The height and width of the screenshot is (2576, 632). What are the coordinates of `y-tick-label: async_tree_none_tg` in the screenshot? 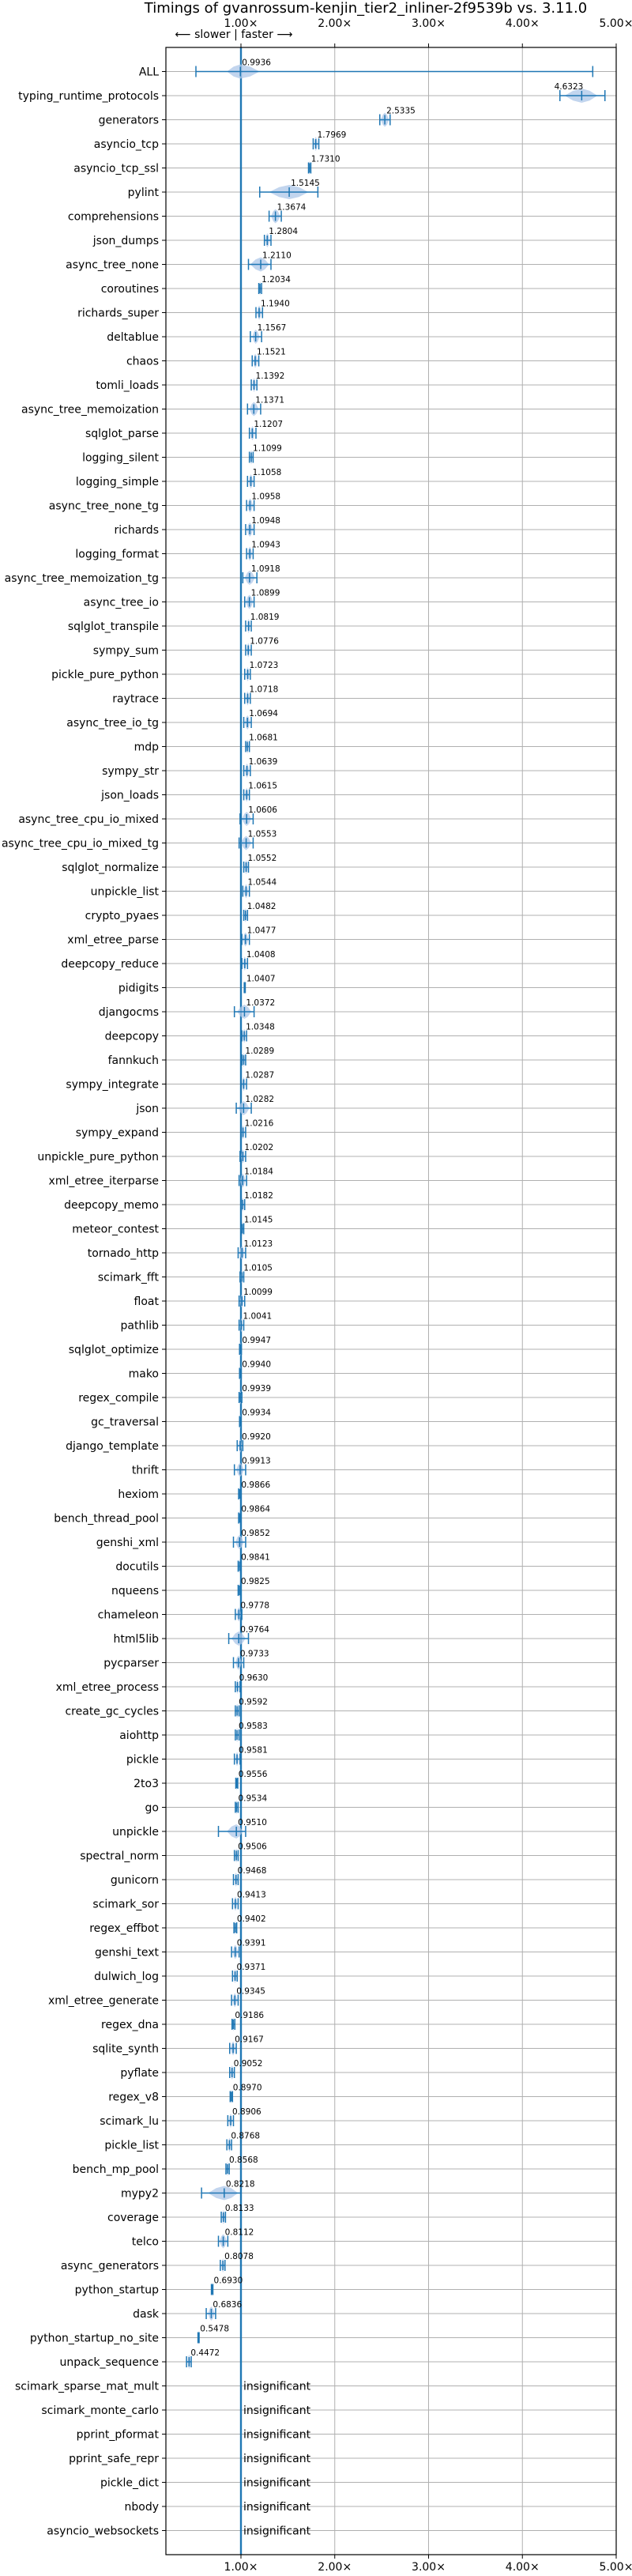 It's located at (104, 507).